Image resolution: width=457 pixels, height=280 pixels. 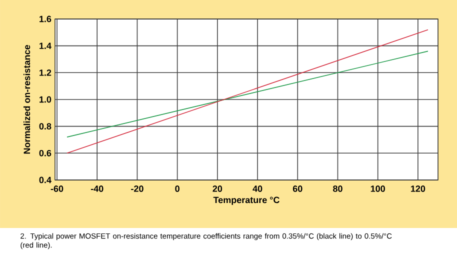 What do you see at coordinates (246, 200) in the screenshot?
I see `x-axis-title: Temperature °C` at bounding box center [246, 200].